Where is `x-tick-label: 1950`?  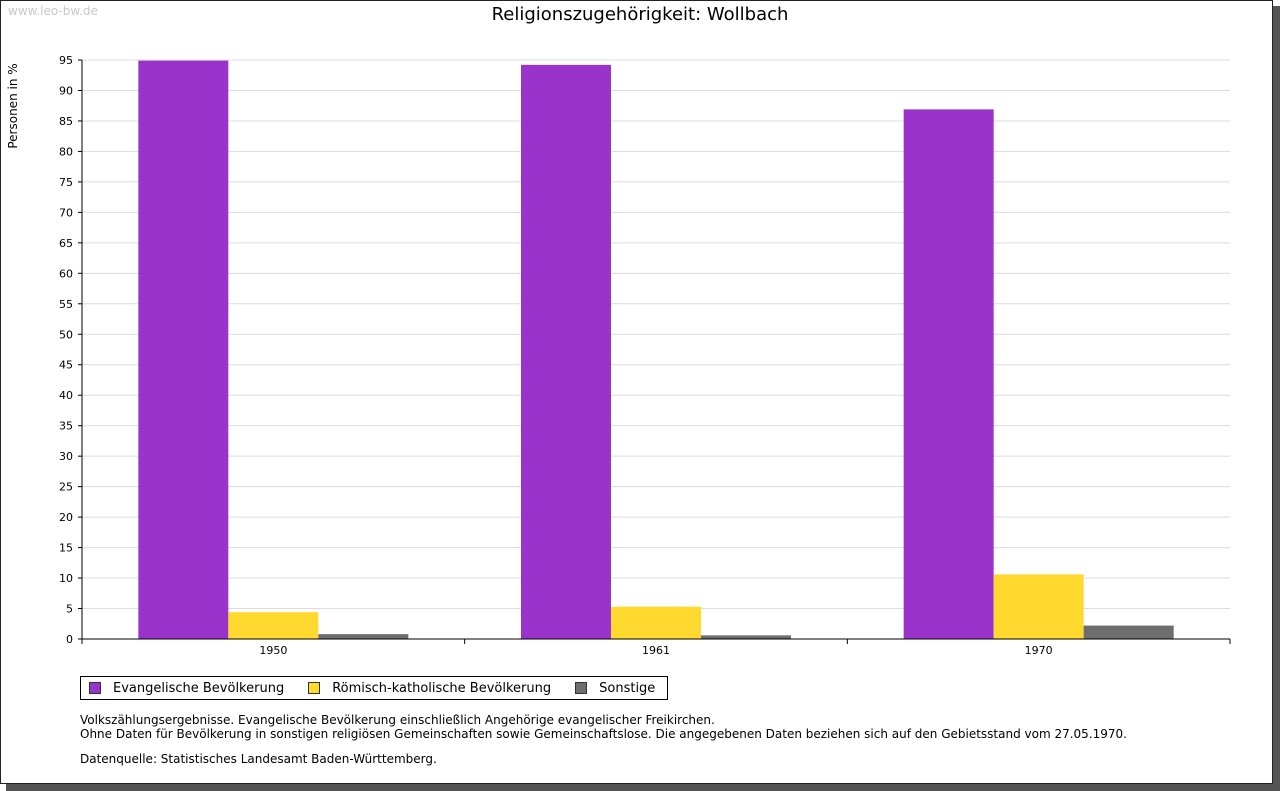
x-tick-label: 1950 is located at coordinates (273, 650).